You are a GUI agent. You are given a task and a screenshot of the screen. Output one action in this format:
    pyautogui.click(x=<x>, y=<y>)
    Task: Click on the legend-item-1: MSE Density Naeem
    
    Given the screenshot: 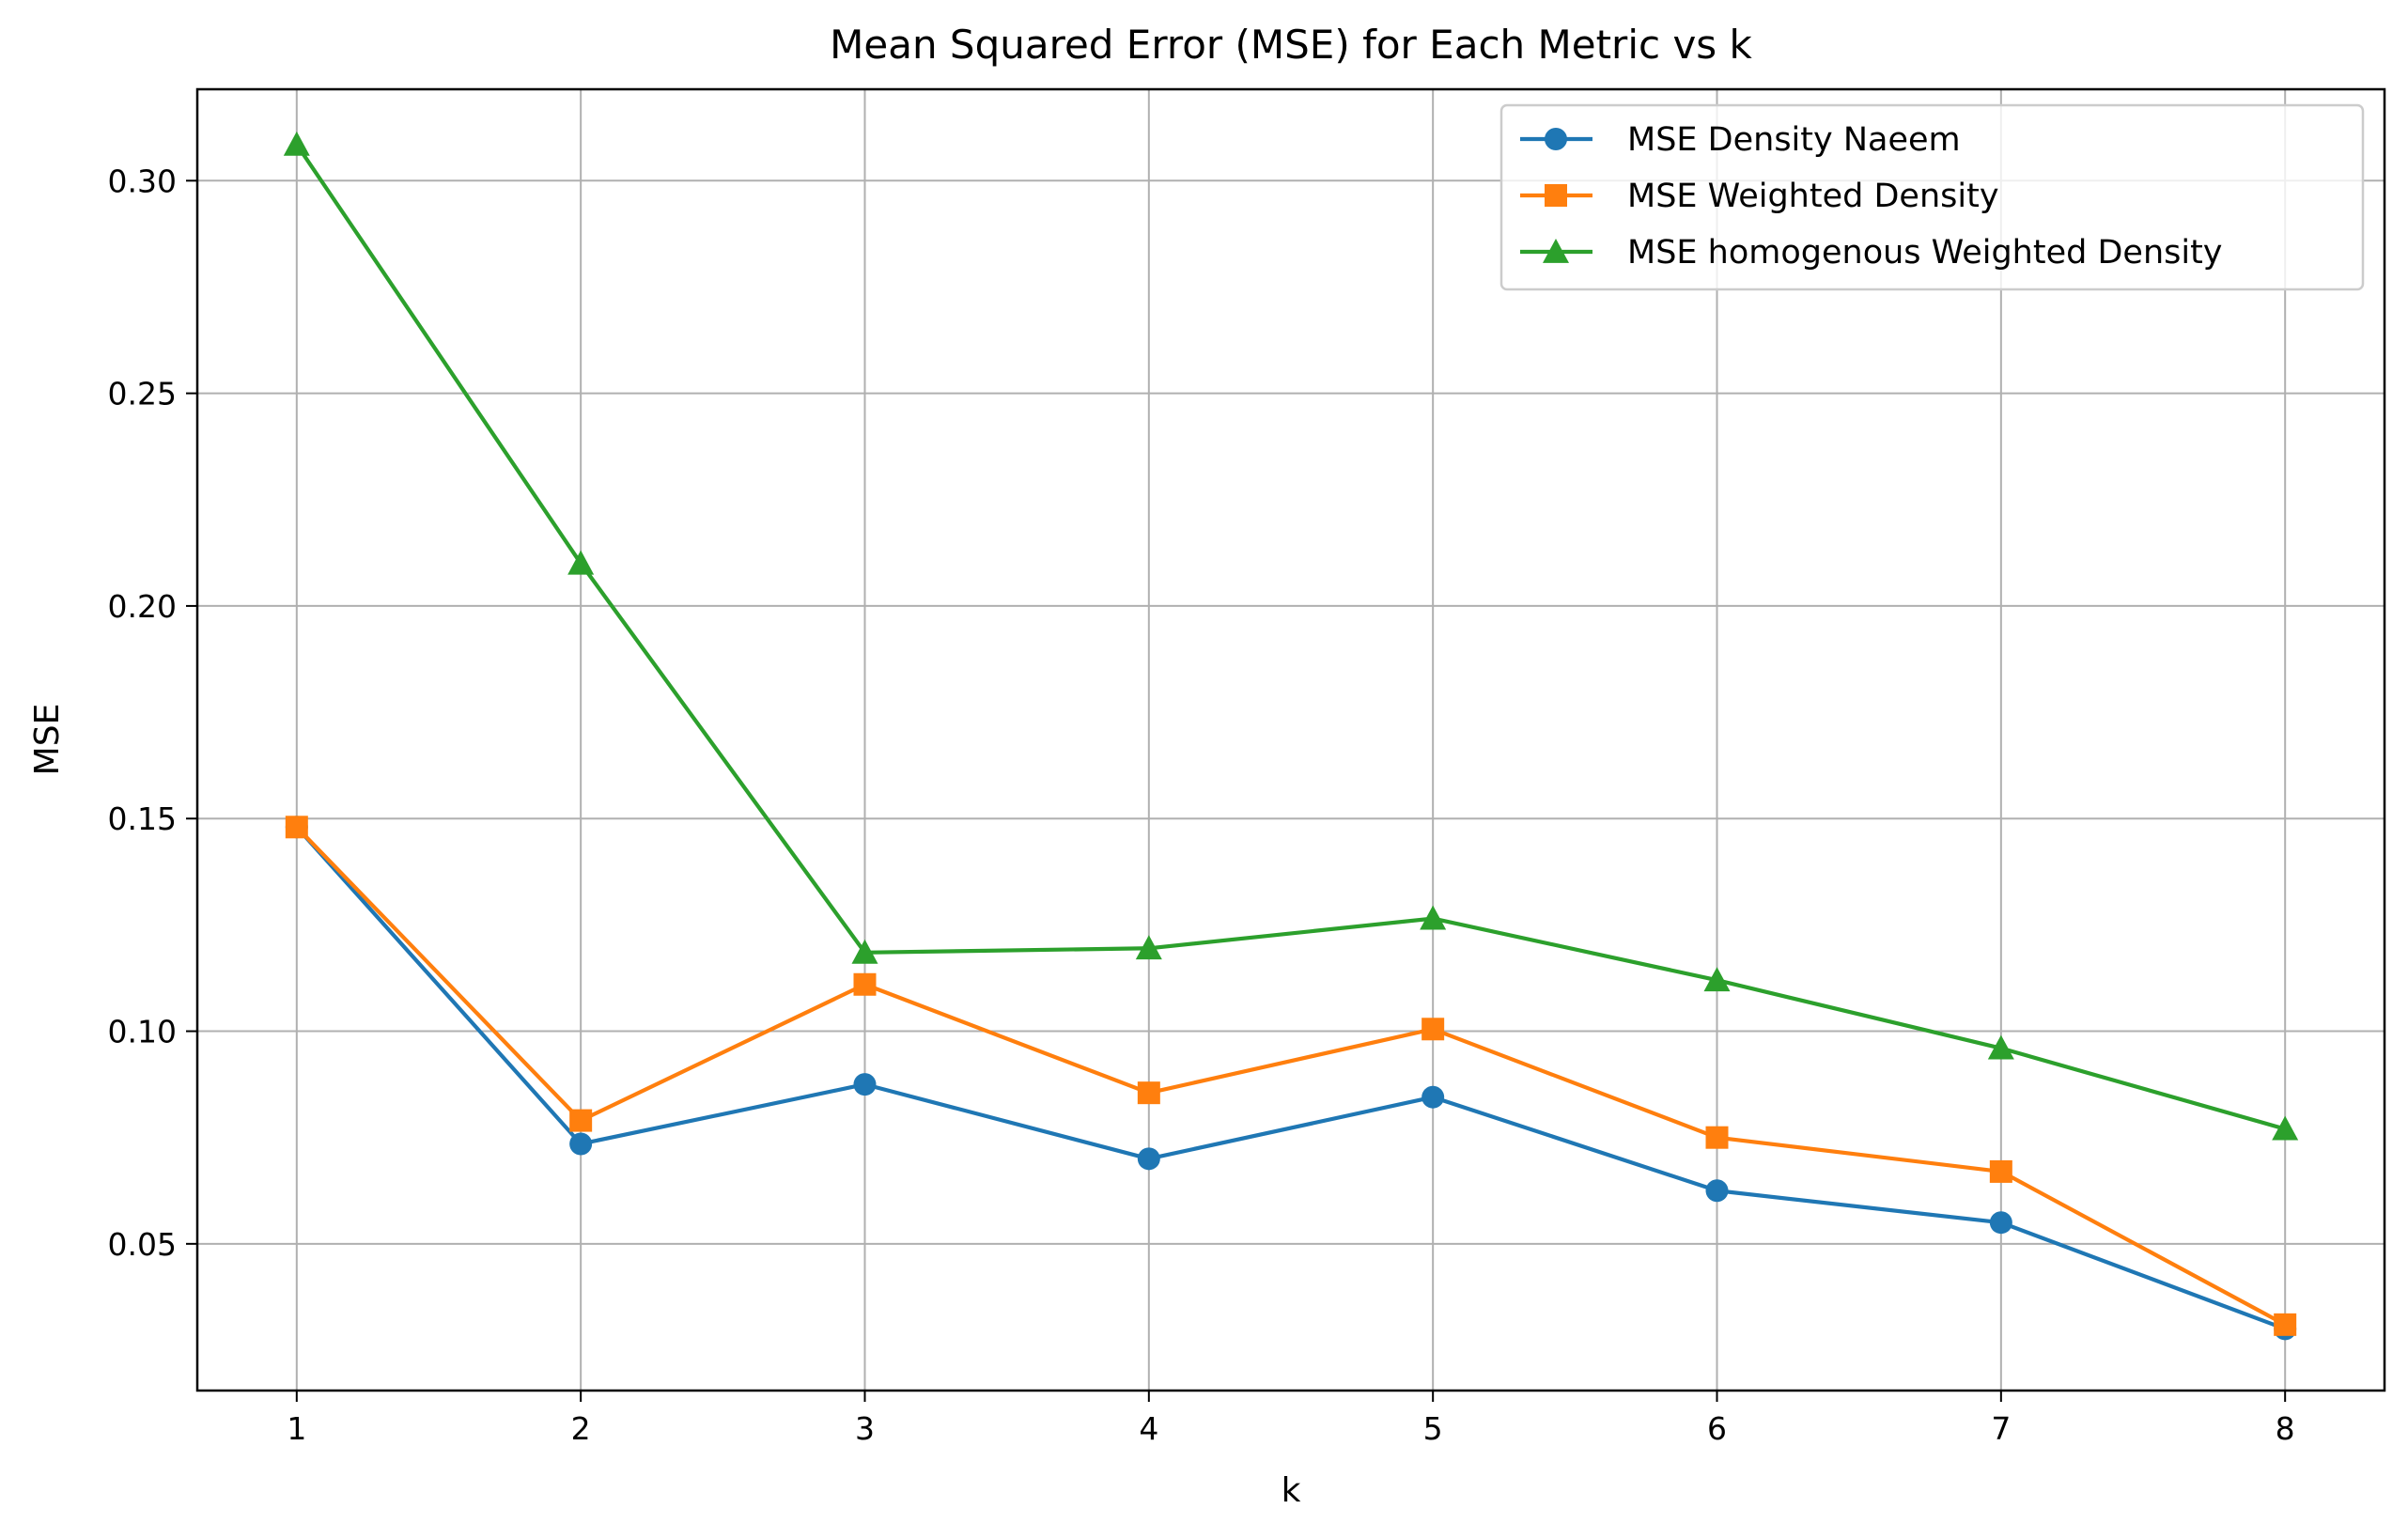 What is the action you would take?
    pyautogui.click(x=1740, y=140)
    